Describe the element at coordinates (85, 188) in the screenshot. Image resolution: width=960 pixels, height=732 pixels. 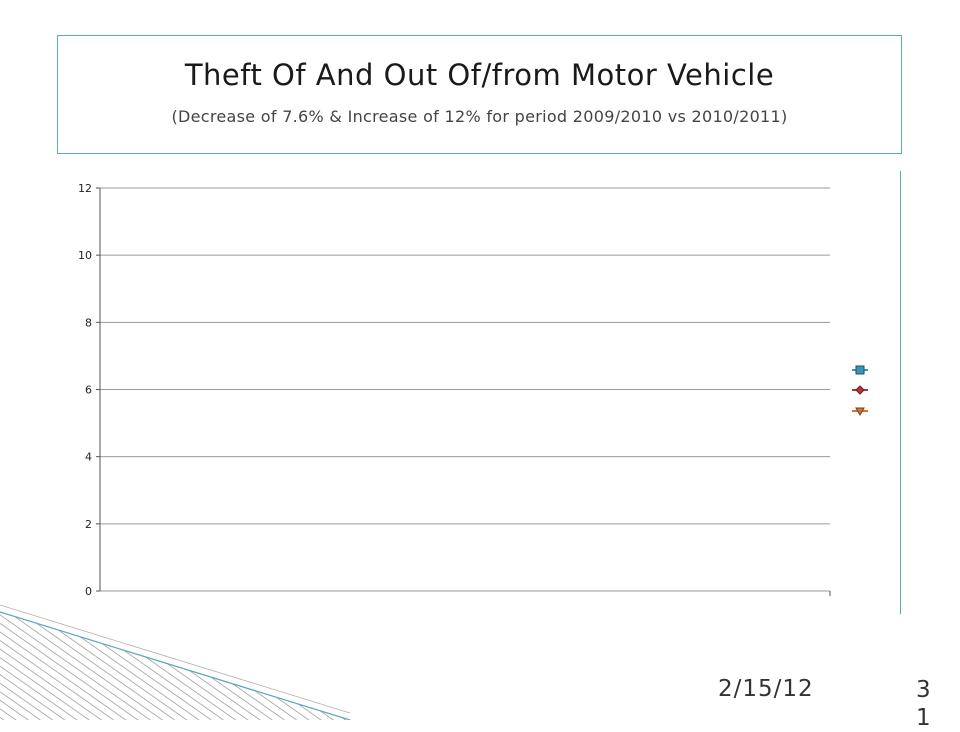
I see `y-tick-label: 12` at that location.